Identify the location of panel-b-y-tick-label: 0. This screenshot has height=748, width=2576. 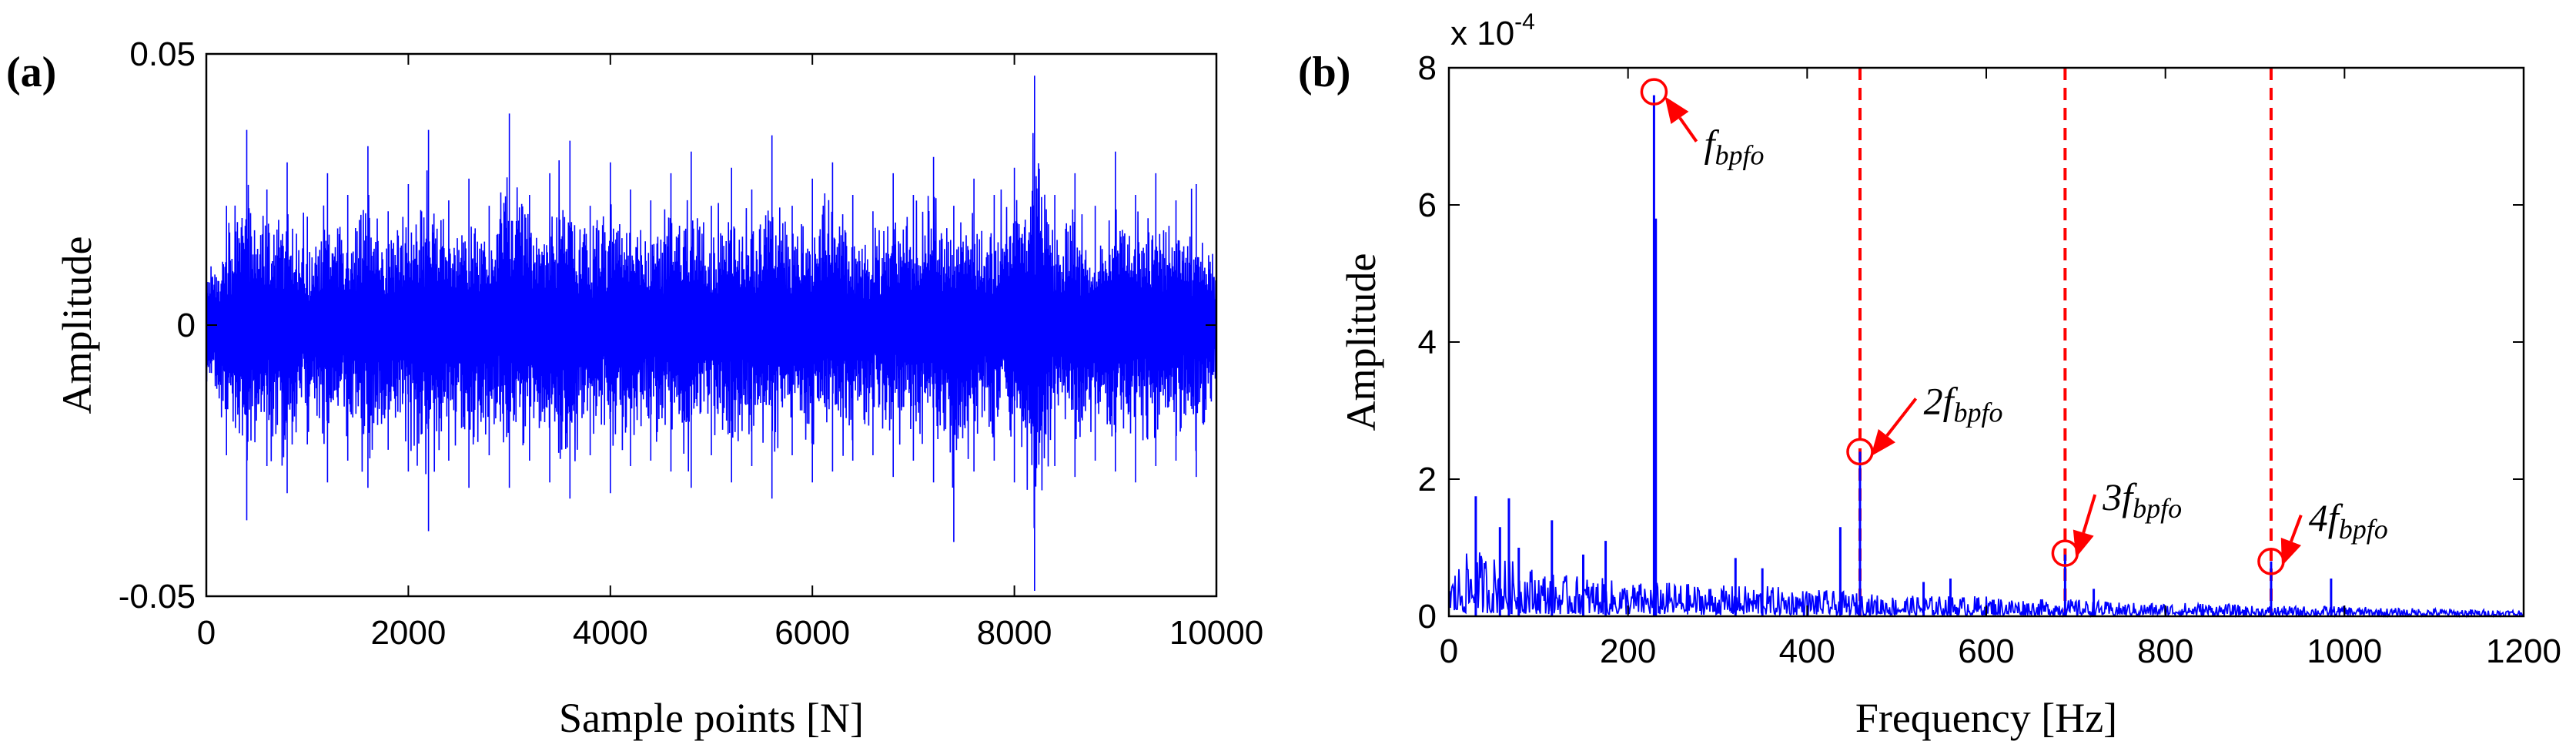
(1427, 617).